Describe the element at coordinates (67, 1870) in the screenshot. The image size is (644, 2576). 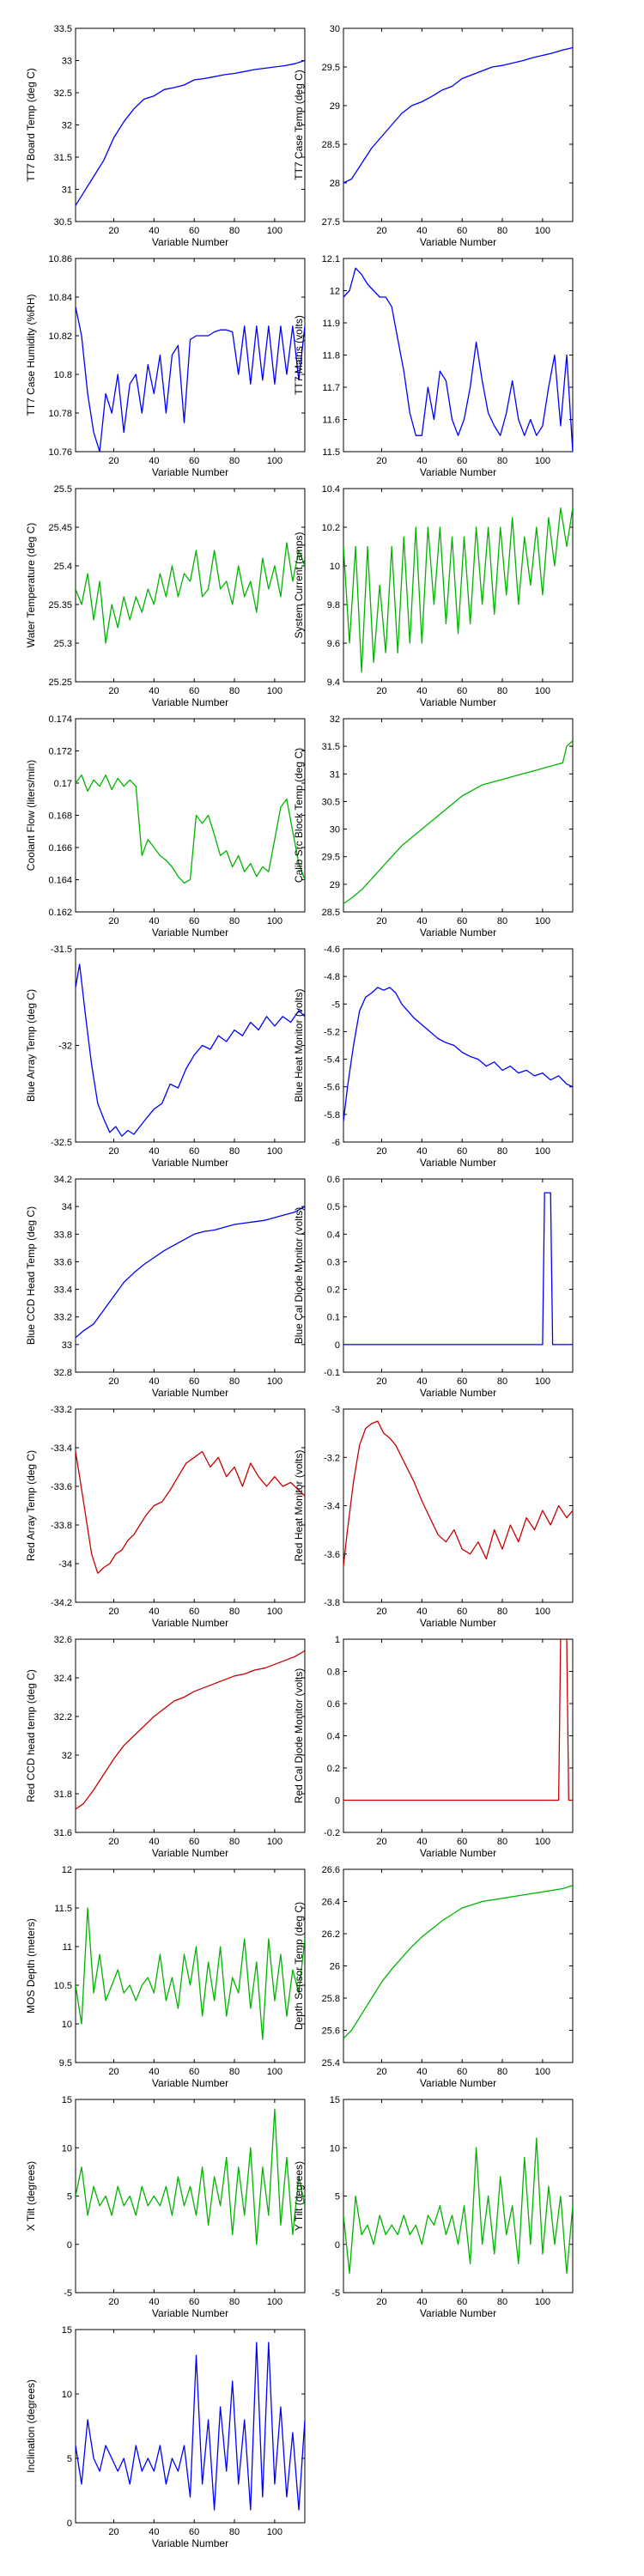
I see `y-tick-label: 12` at that location.